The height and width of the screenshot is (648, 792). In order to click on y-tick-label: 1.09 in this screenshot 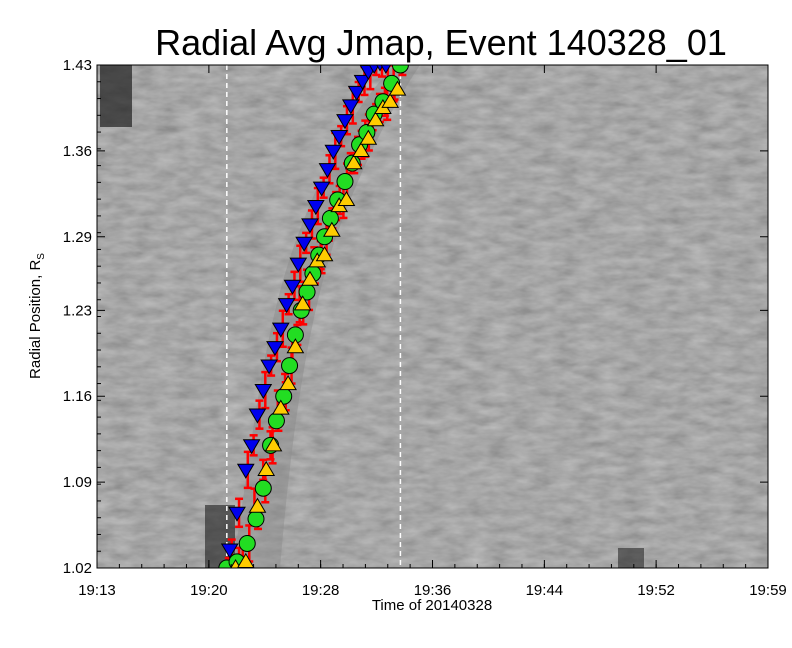, I will do `click(77, 482)`.